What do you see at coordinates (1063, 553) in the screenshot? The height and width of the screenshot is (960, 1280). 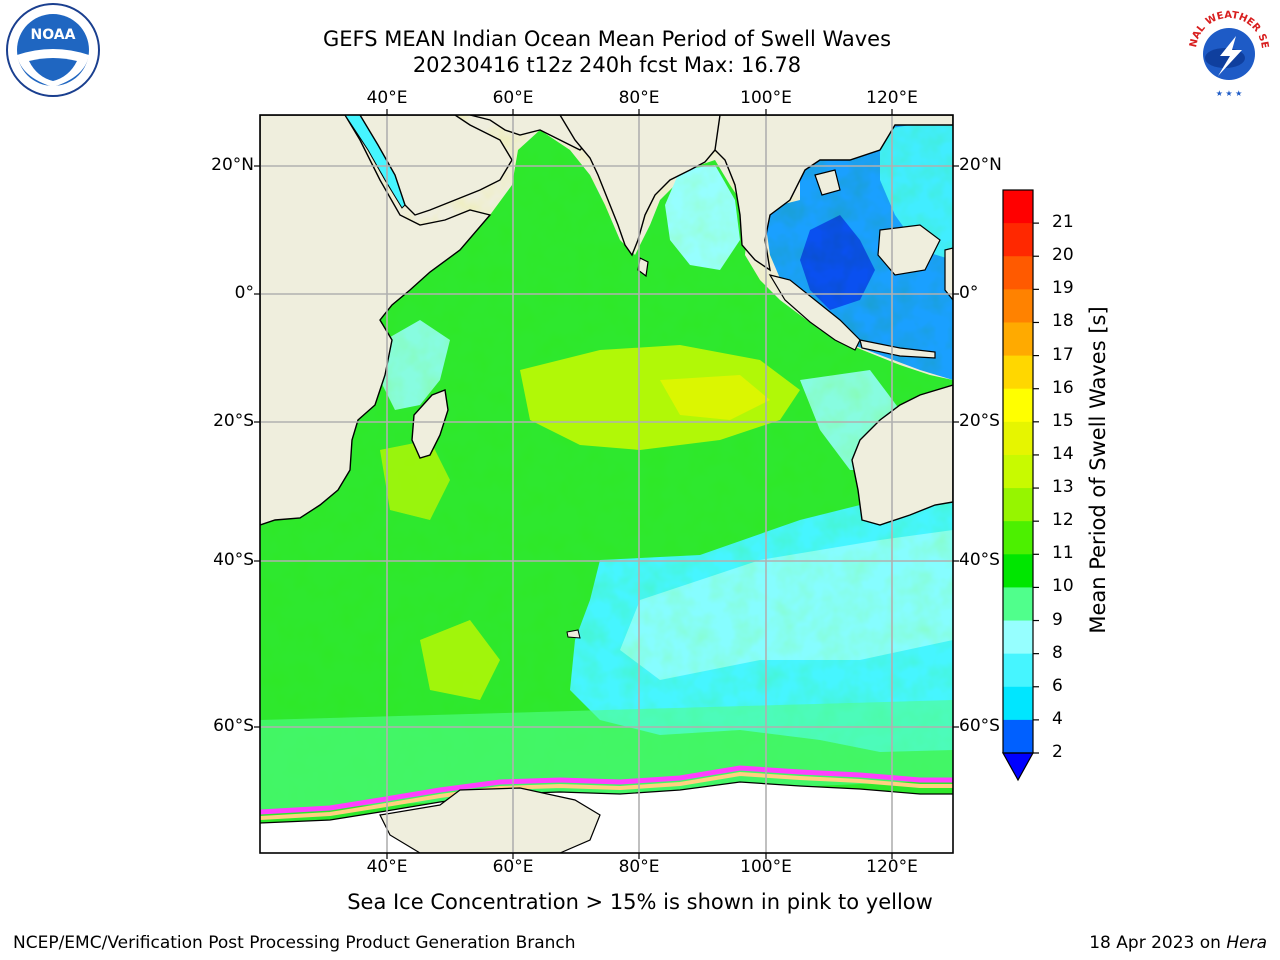 I see `colorbar-tick-label: 11` at bounding box center [1063, 553].